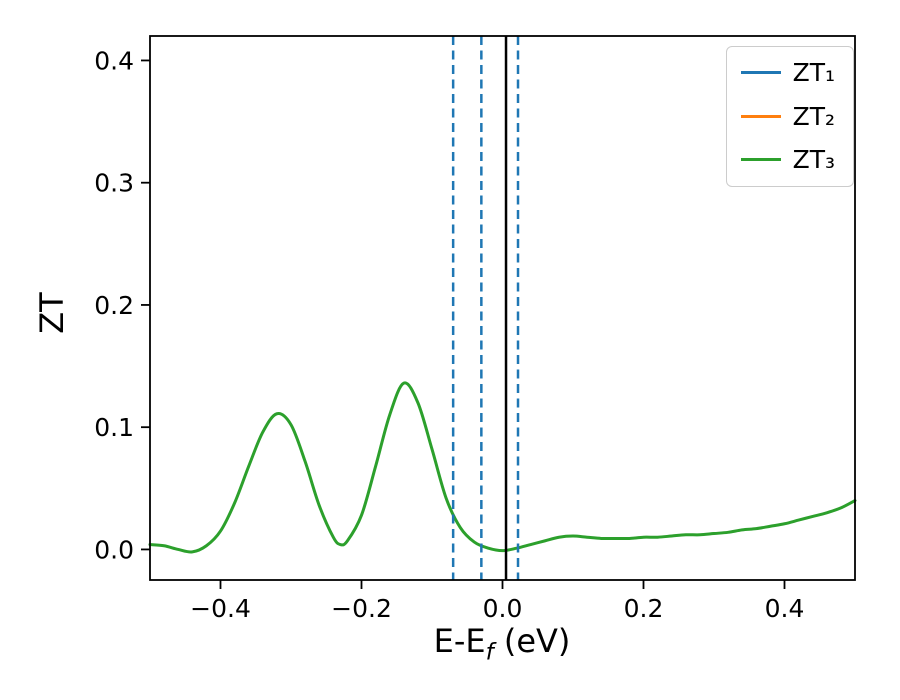  Describe the element at coordinates (114, 60) in the screenshot. I see `y-tick-label: 0.4` at that location.